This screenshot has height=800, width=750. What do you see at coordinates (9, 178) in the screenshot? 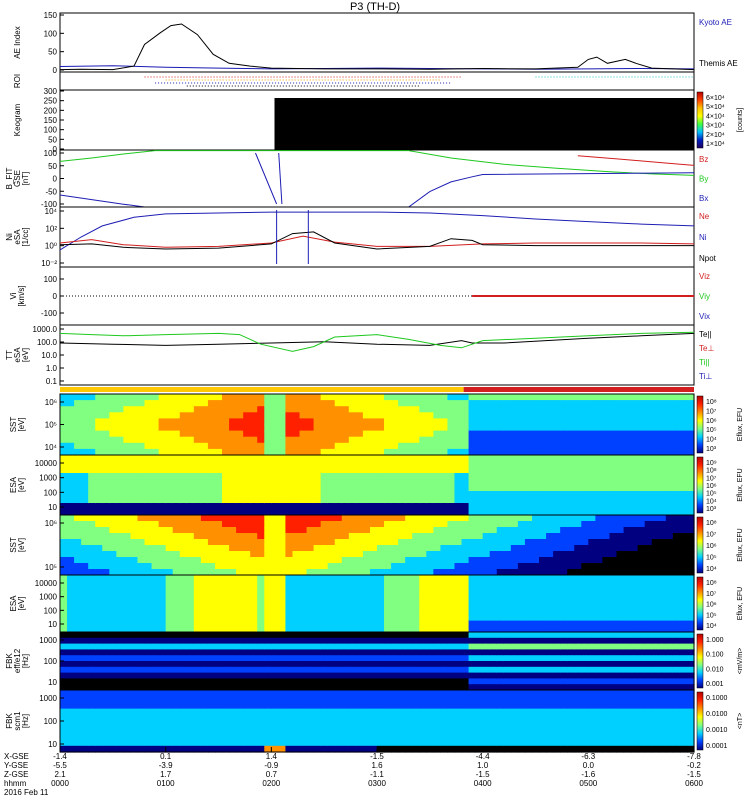
I see `bfit-ylabel: B_FIT` at bounding box center [9, 178].